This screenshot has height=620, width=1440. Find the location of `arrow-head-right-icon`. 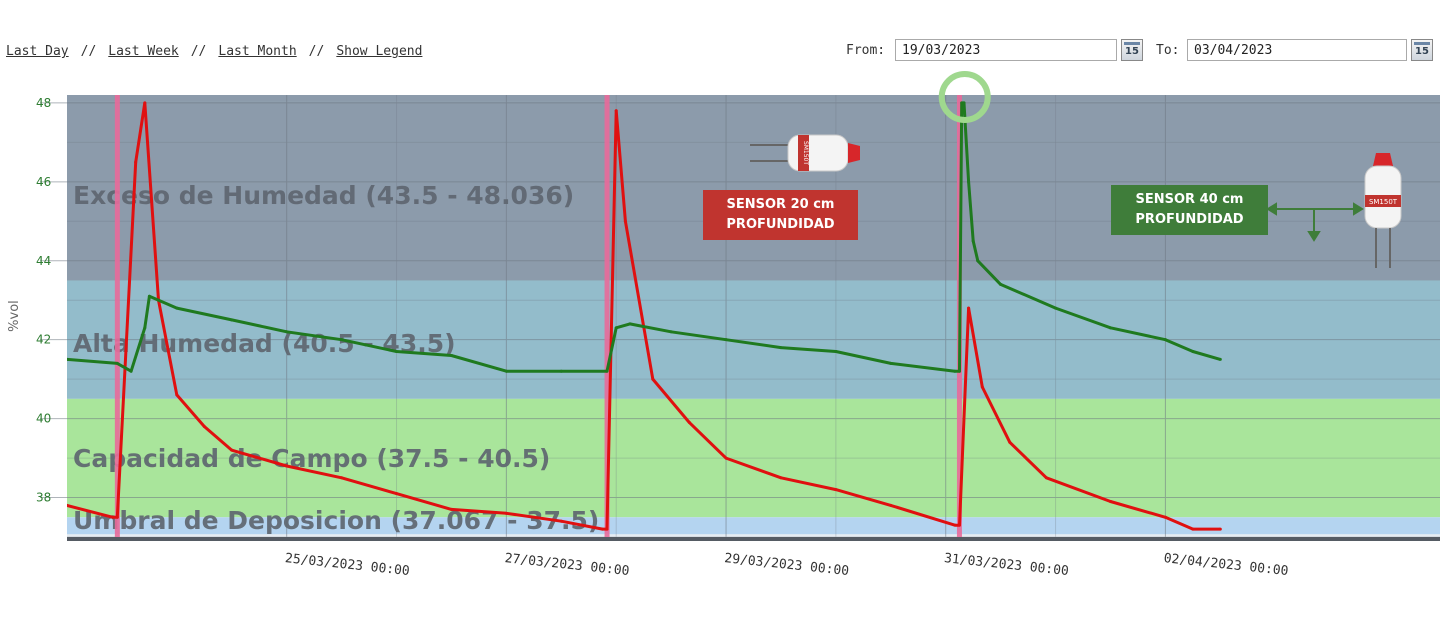

arrow-head-right-icon is located at coordinates (1358, 209).